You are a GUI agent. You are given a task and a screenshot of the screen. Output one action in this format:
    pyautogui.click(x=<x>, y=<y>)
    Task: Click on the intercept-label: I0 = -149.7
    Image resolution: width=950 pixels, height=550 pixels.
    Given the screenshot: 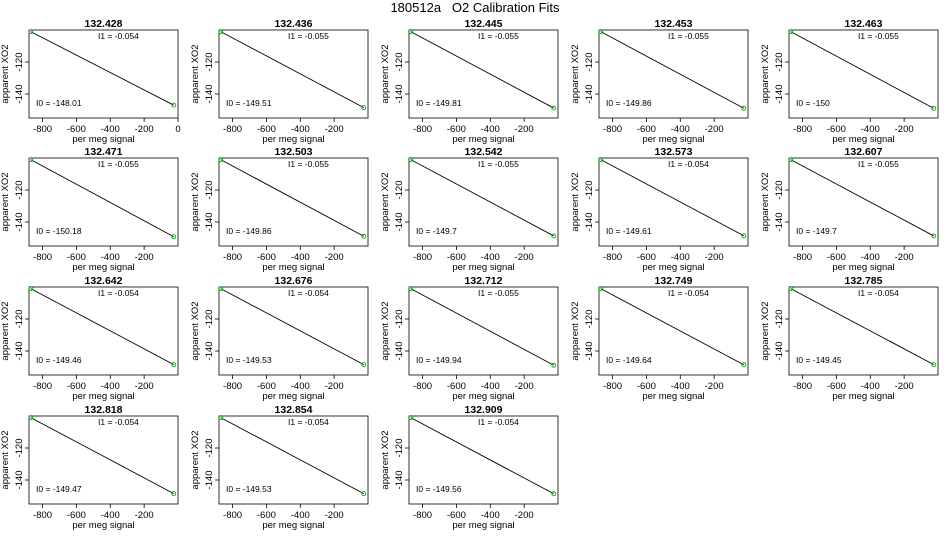 What is the action you would take?
    pyautogui.click(x=436, y=231)
    